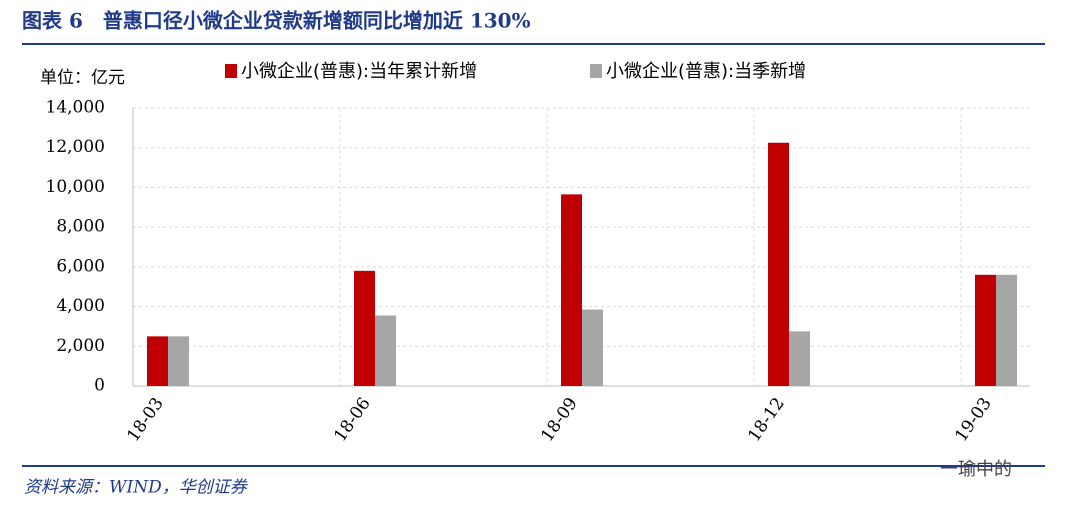 This screenshot has height=518, width=1080. I want to click on x-tick-label: 18-03, so click(145, 420).